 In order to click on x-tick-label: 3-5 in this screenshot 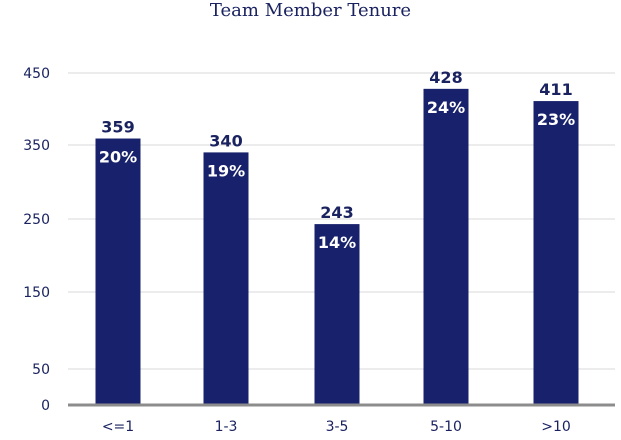, I will do `click(337, 427)`.